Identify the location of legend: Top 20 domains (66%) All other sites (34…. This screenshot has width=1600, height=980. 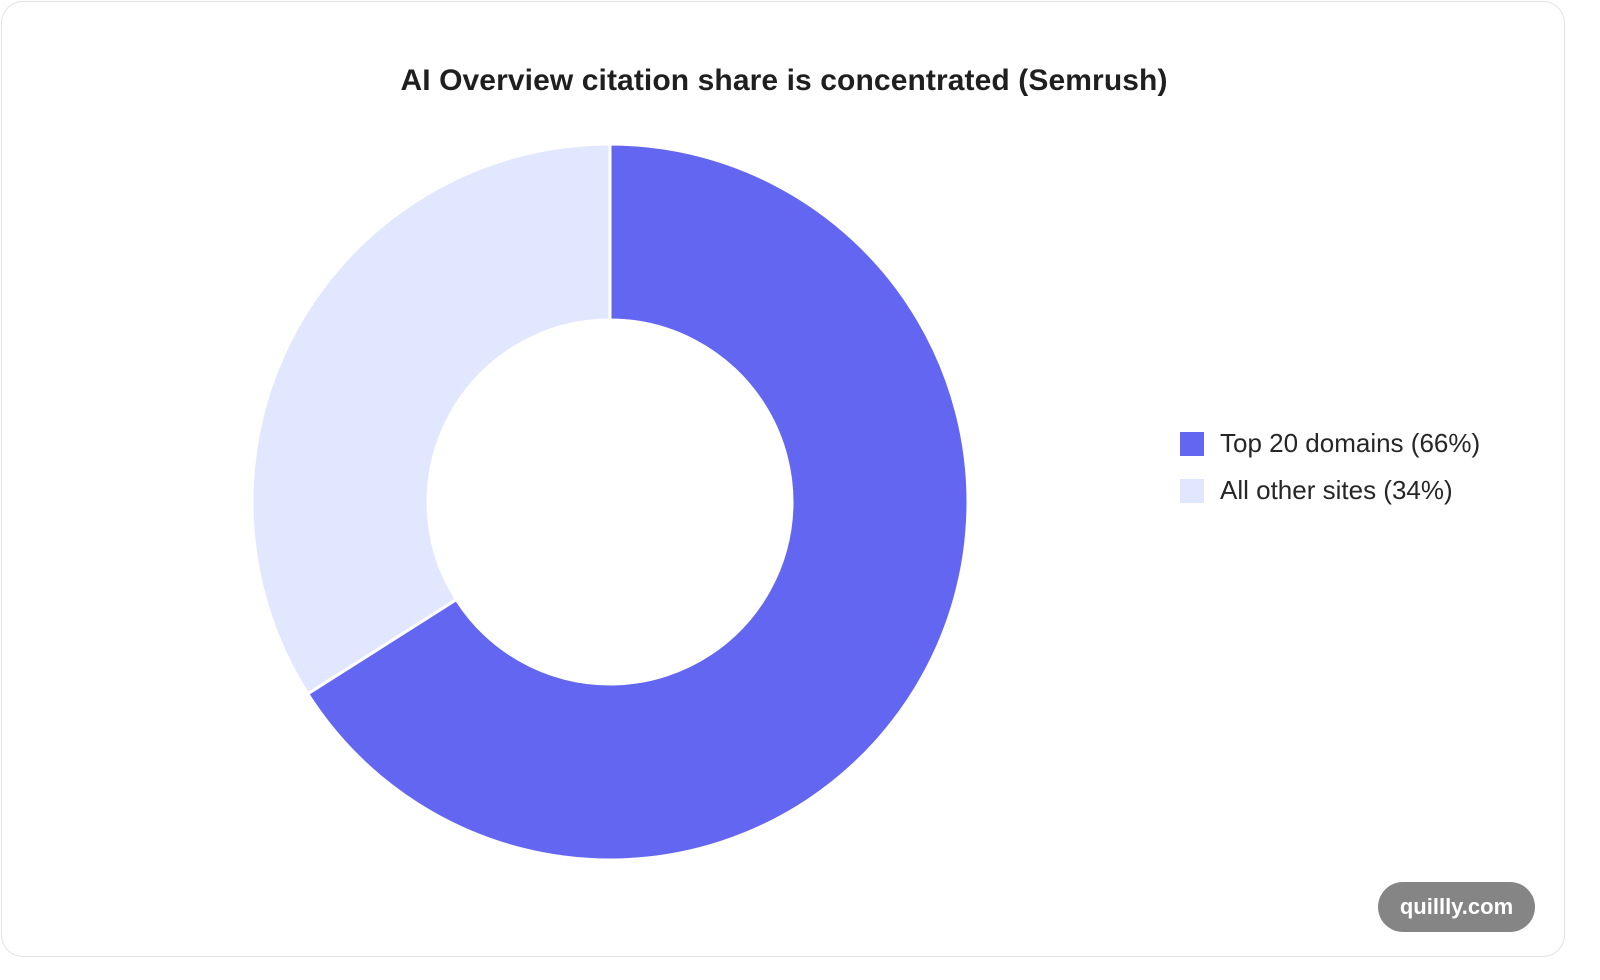
(1330, 467).